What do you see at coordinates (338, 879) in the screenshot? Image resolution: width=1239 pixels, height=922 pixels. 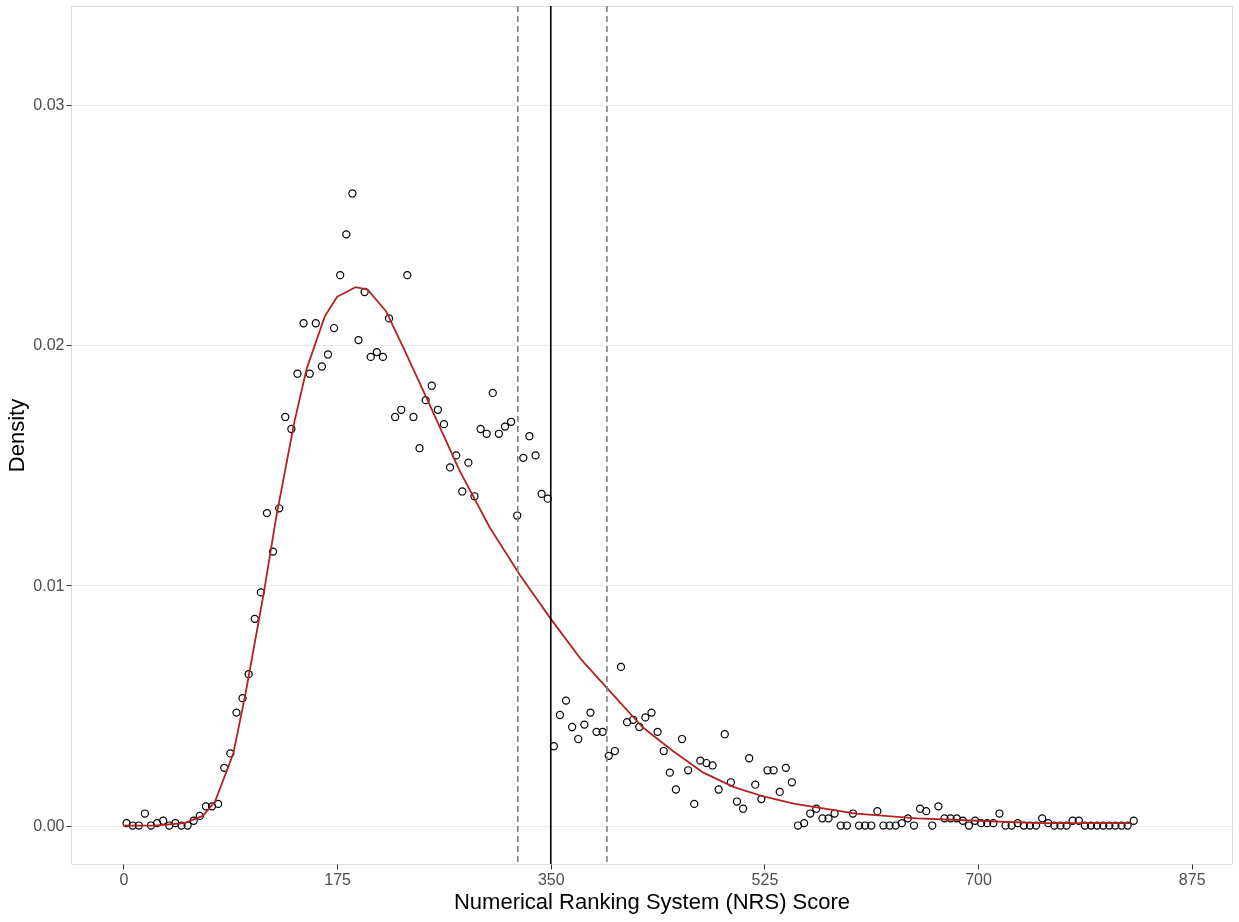 I see `x-tick-label: 175` at bounding box center [338, 879].